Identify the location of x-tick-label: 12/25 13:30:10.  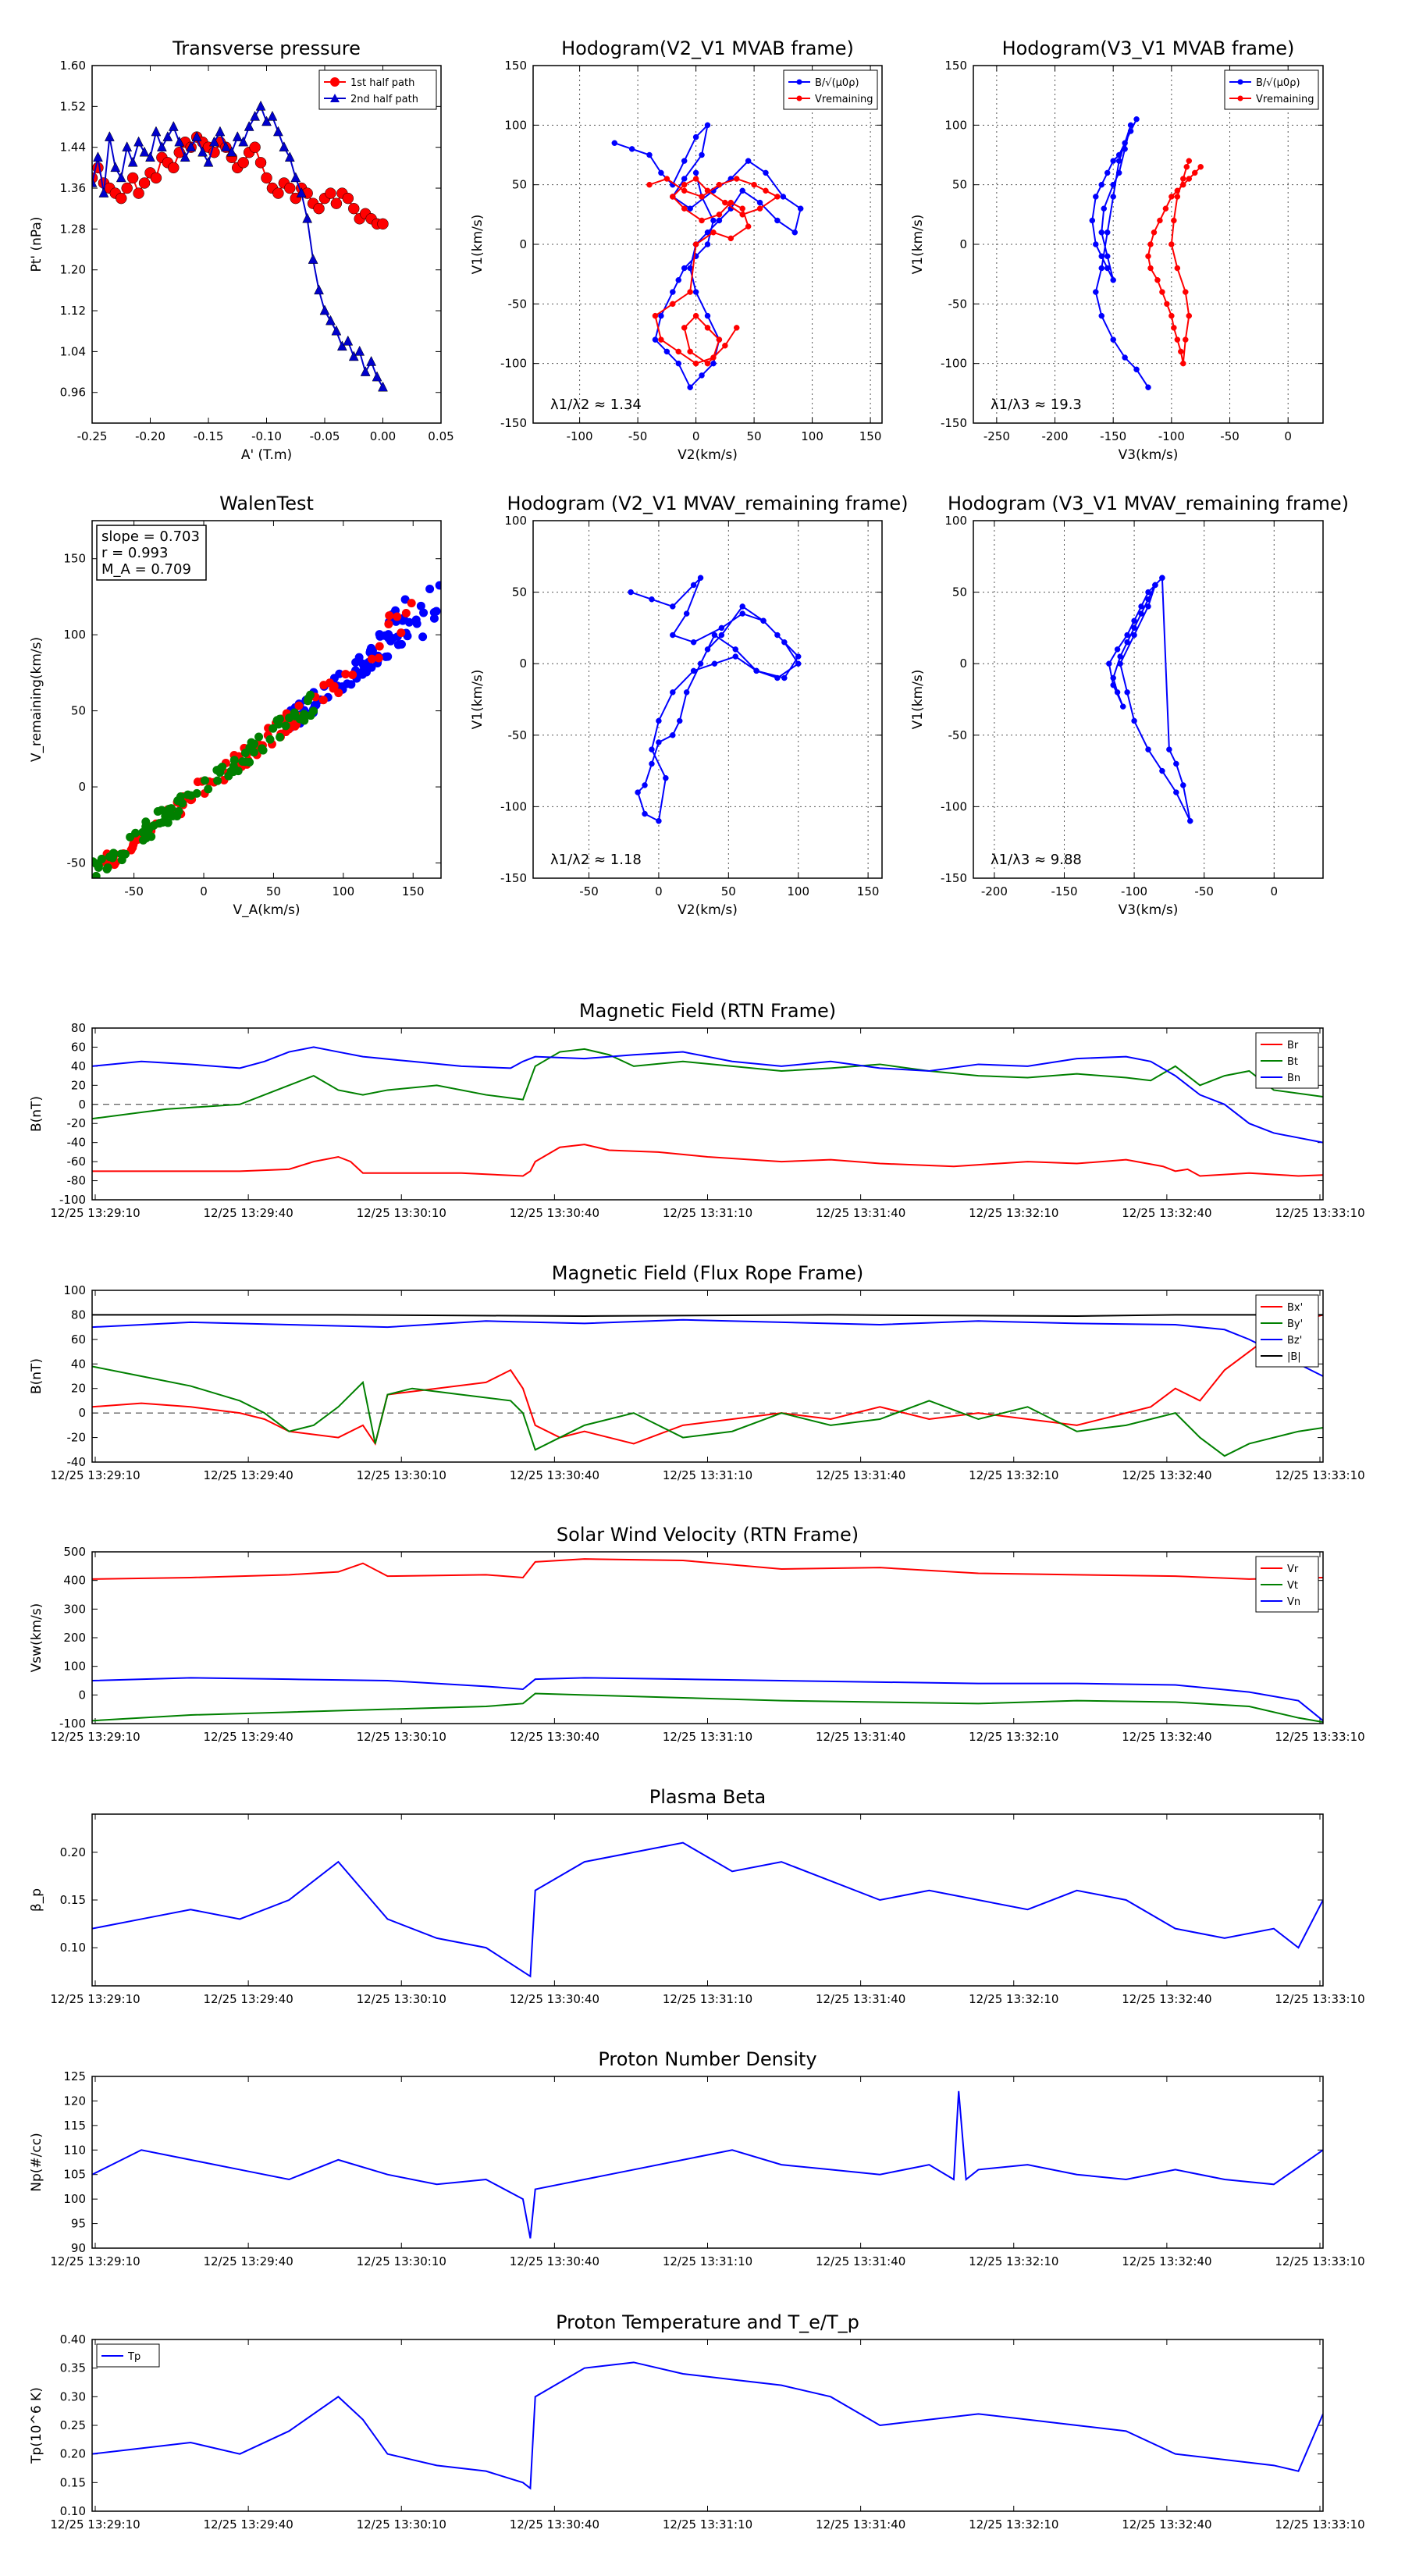
(402, 2261).